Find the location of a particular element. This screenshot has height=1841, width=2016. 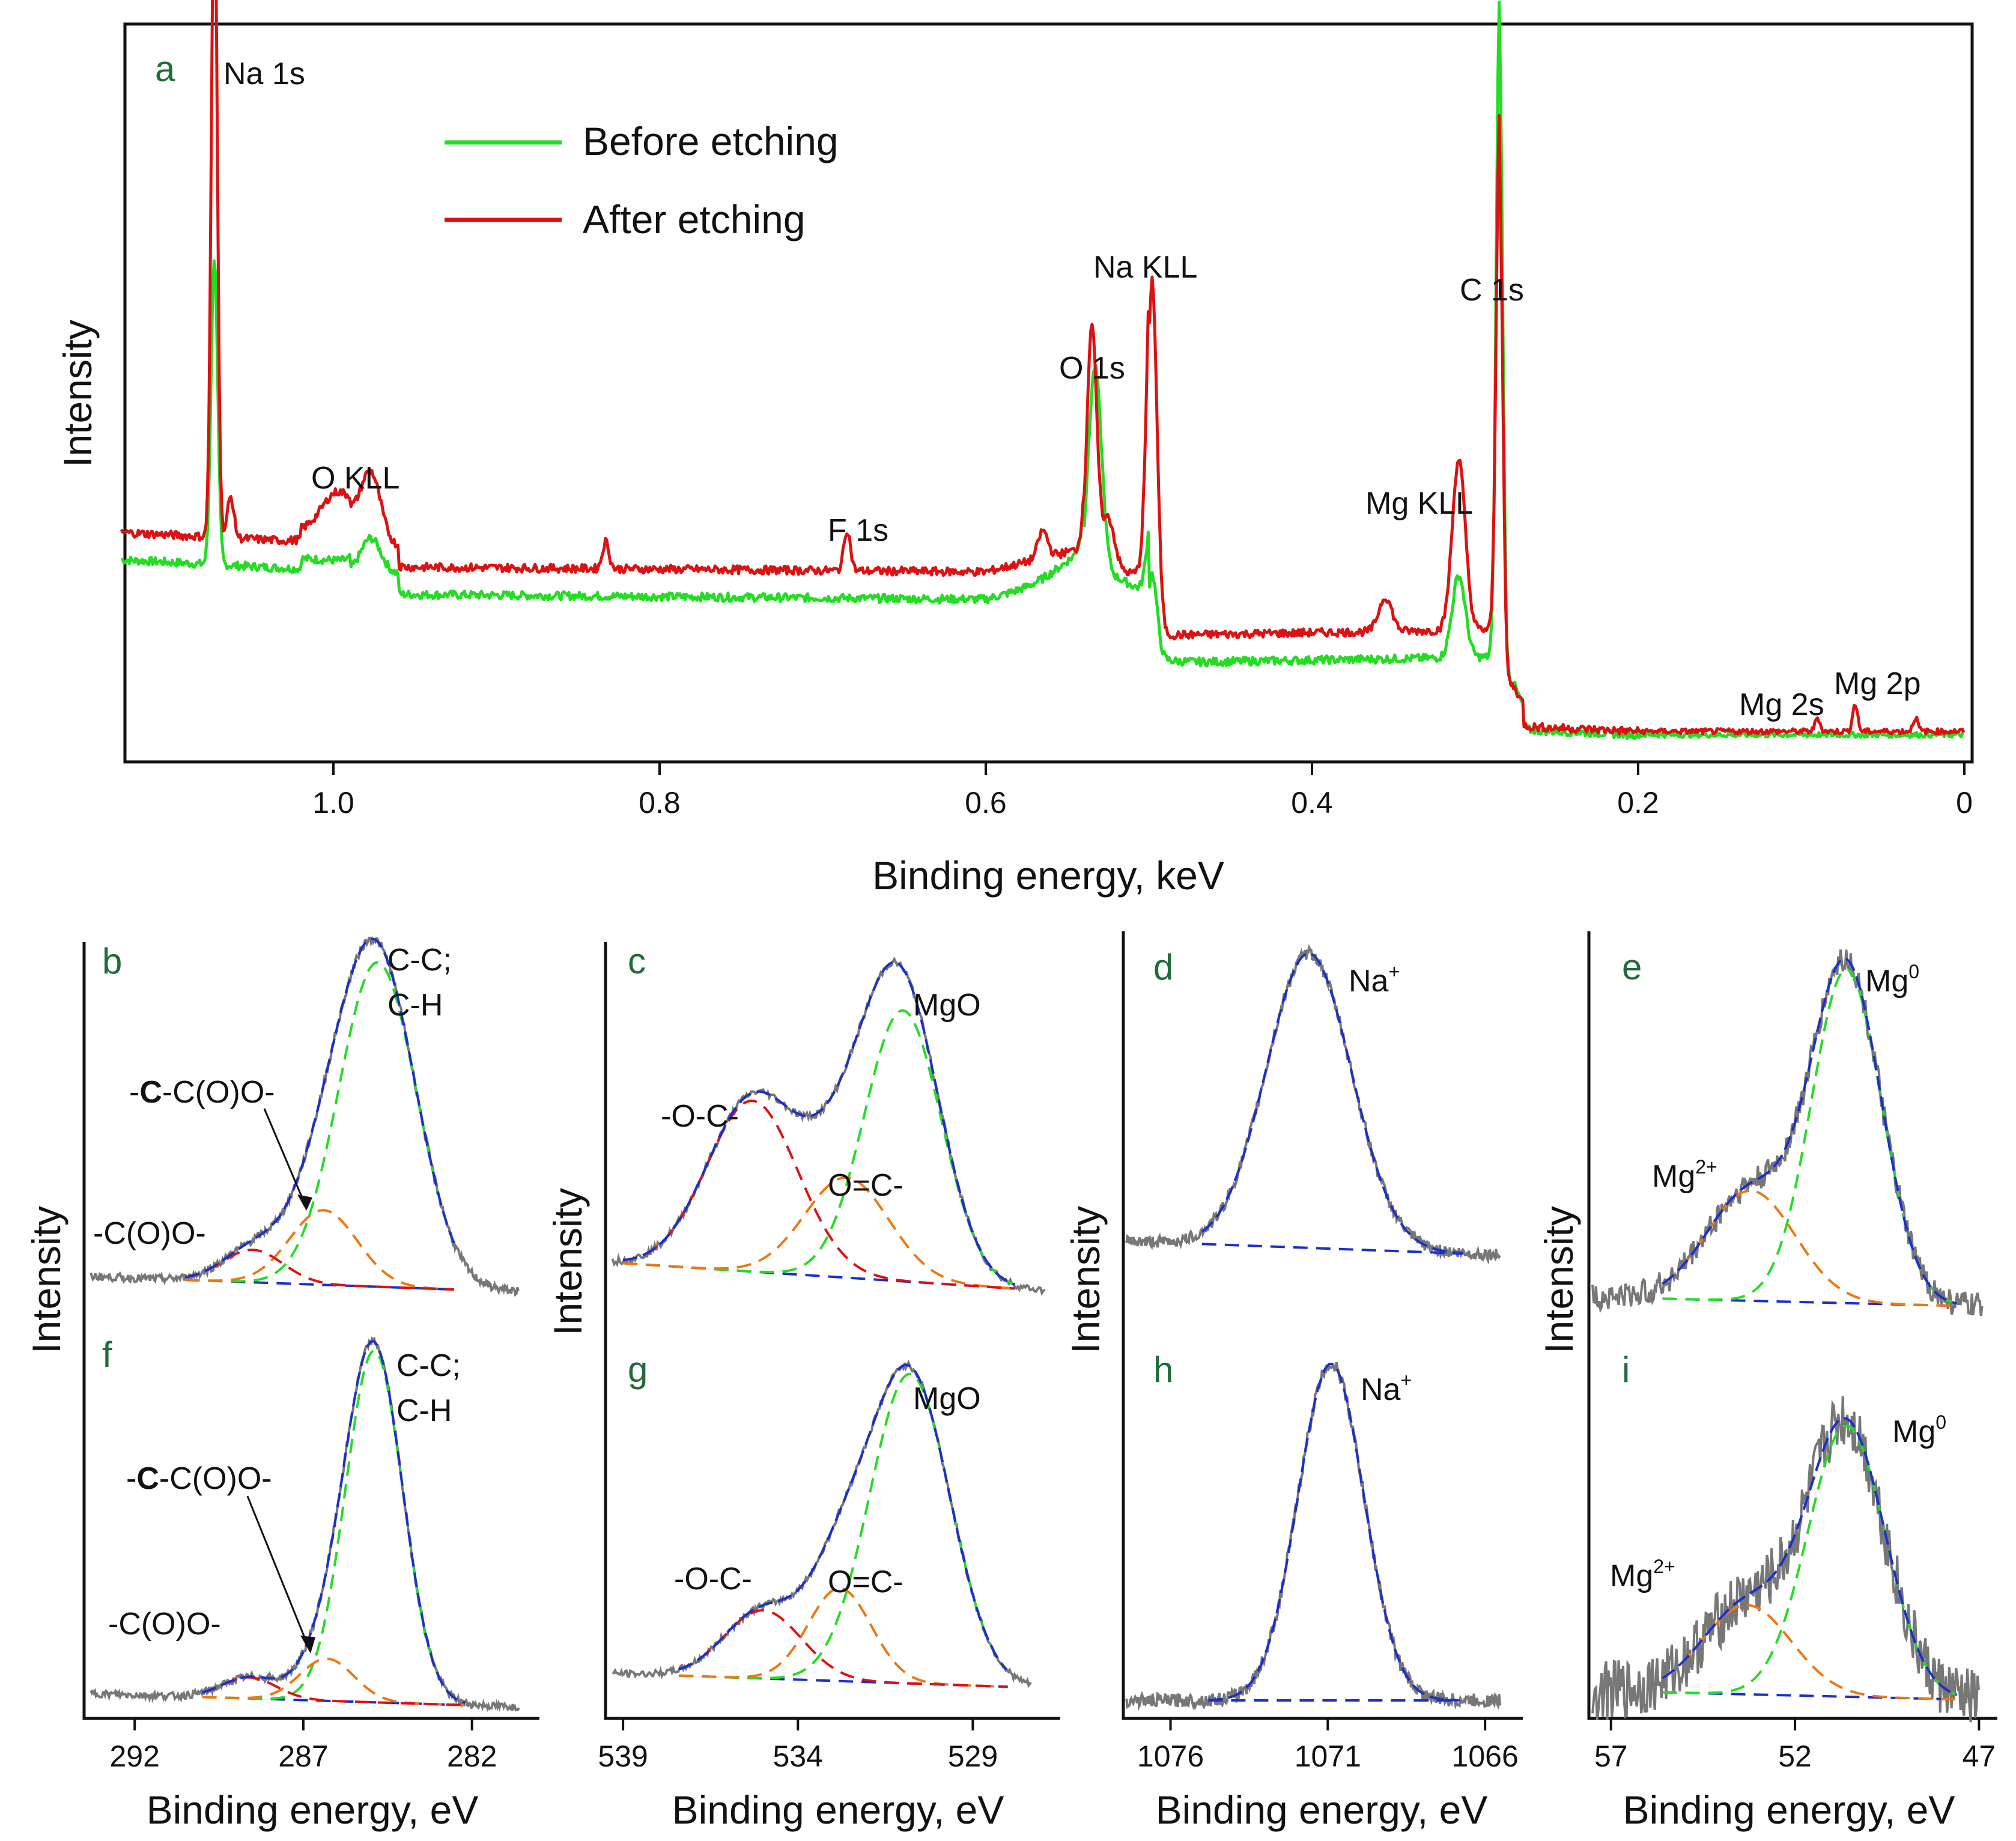

panel-ei-tick-label: 57 is located at coordinates (1611, 1756).